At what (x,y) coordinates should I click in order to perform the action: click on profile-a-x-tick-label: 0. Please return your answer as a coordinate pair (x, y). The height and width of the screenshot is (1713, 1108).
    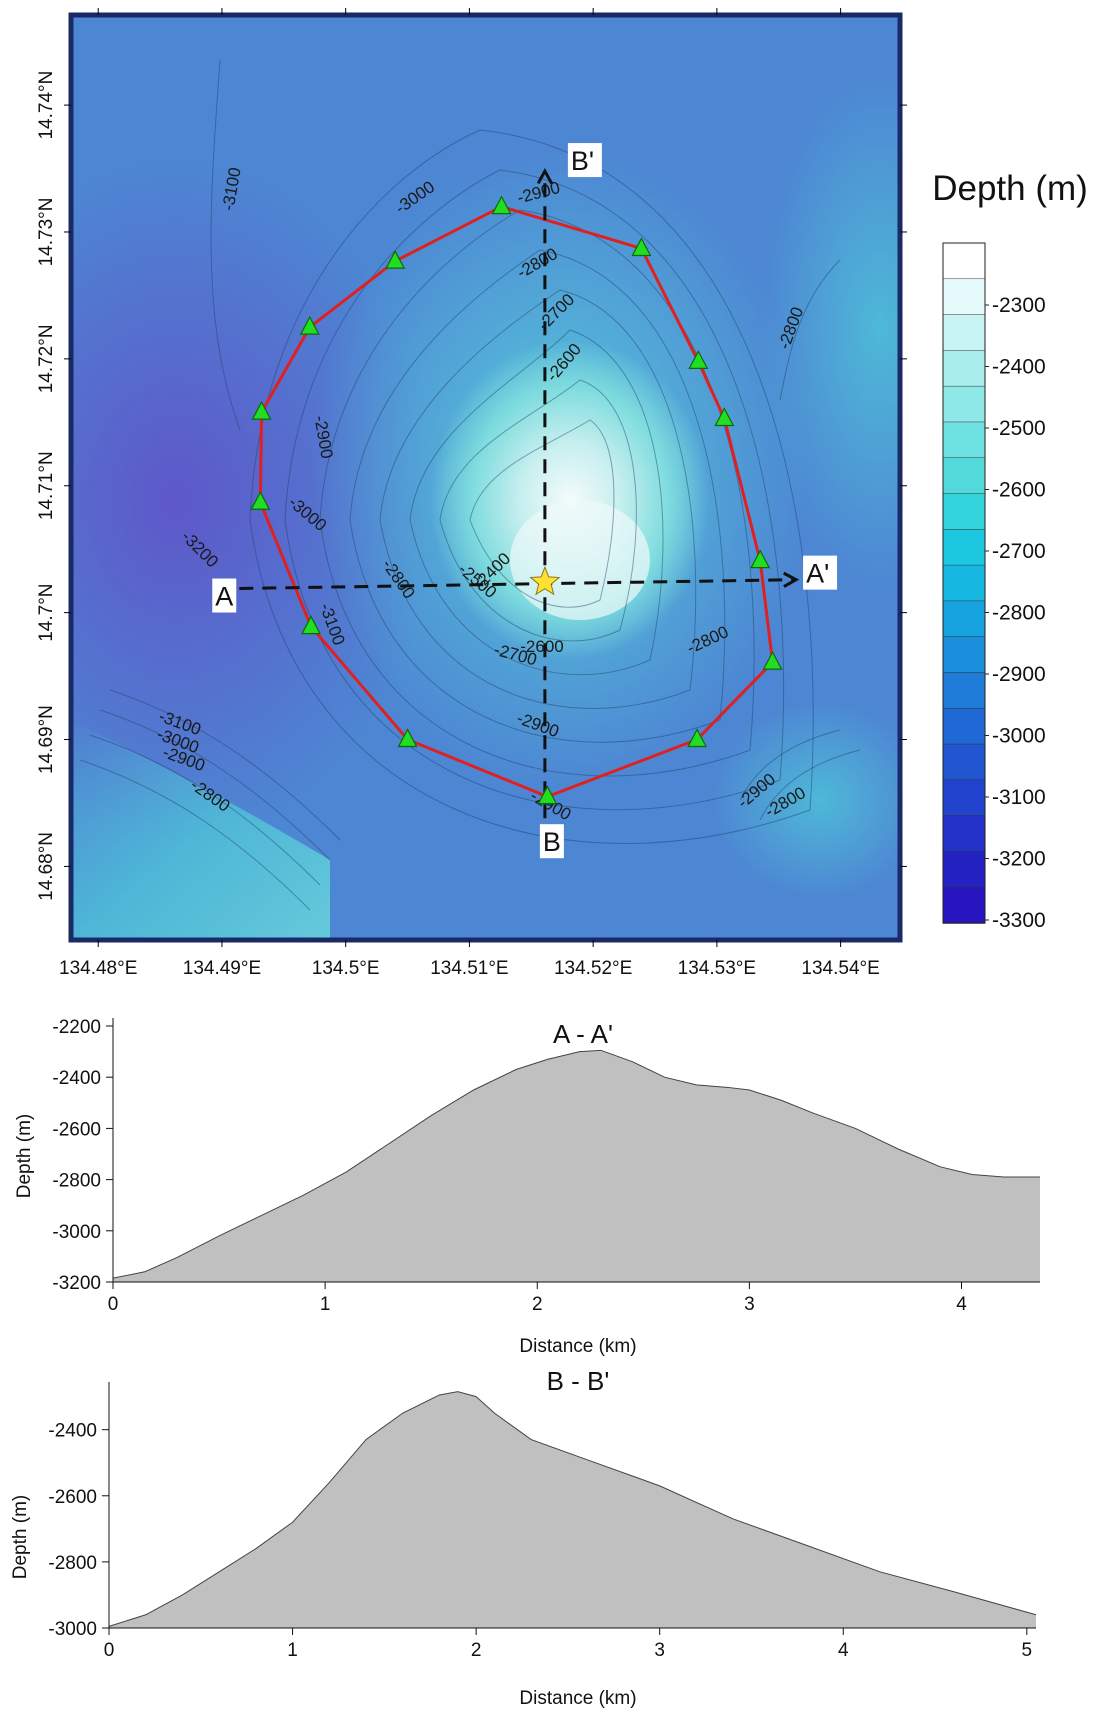
    Looking at the image, I should click on (113, 1304).